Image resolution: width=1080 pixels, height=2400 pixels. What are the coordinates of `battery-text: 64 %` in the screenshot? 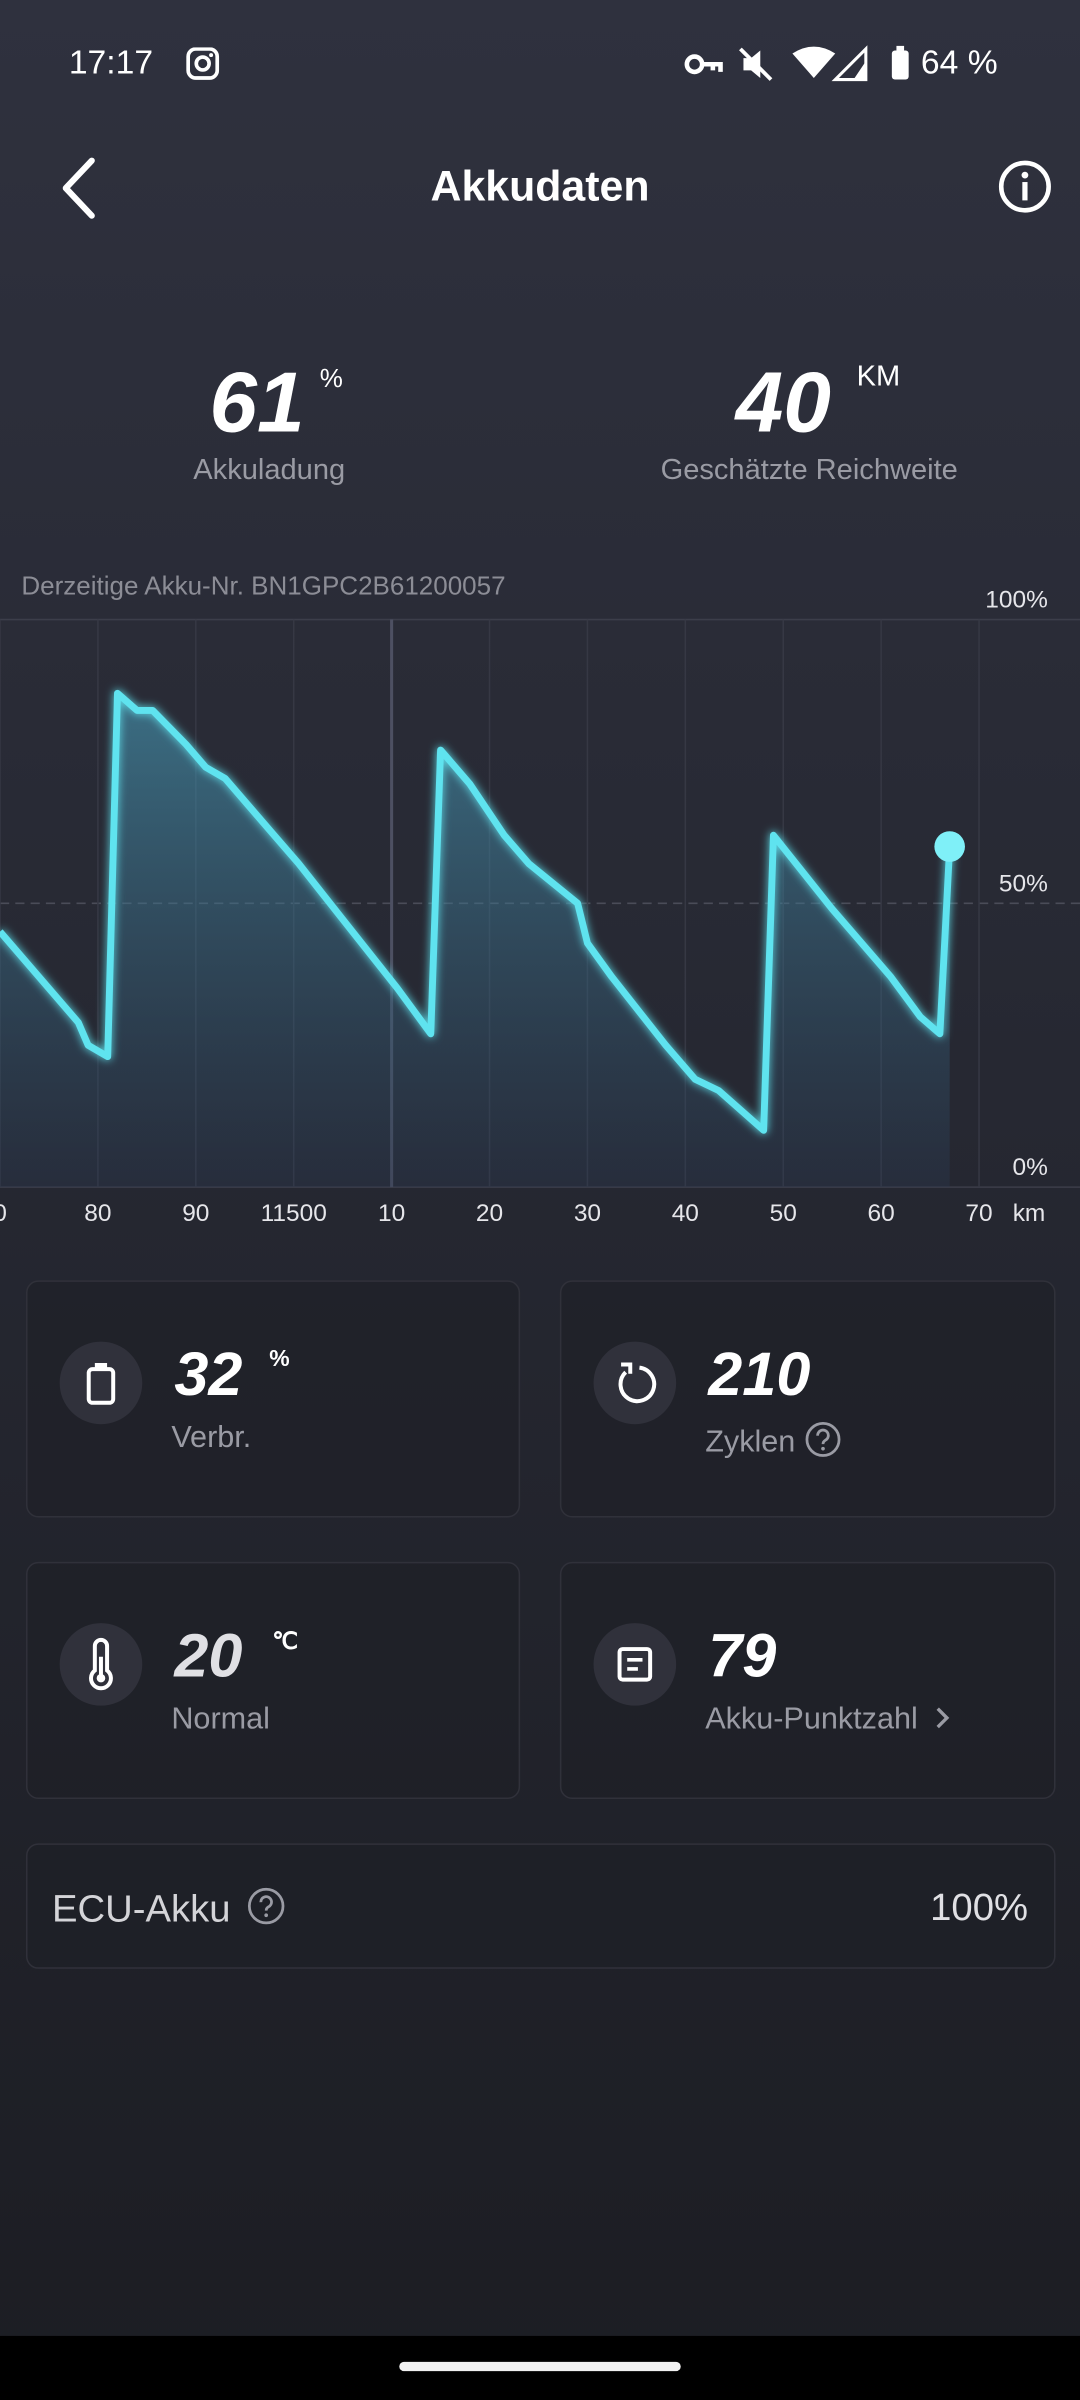 It's located at (959, 62).